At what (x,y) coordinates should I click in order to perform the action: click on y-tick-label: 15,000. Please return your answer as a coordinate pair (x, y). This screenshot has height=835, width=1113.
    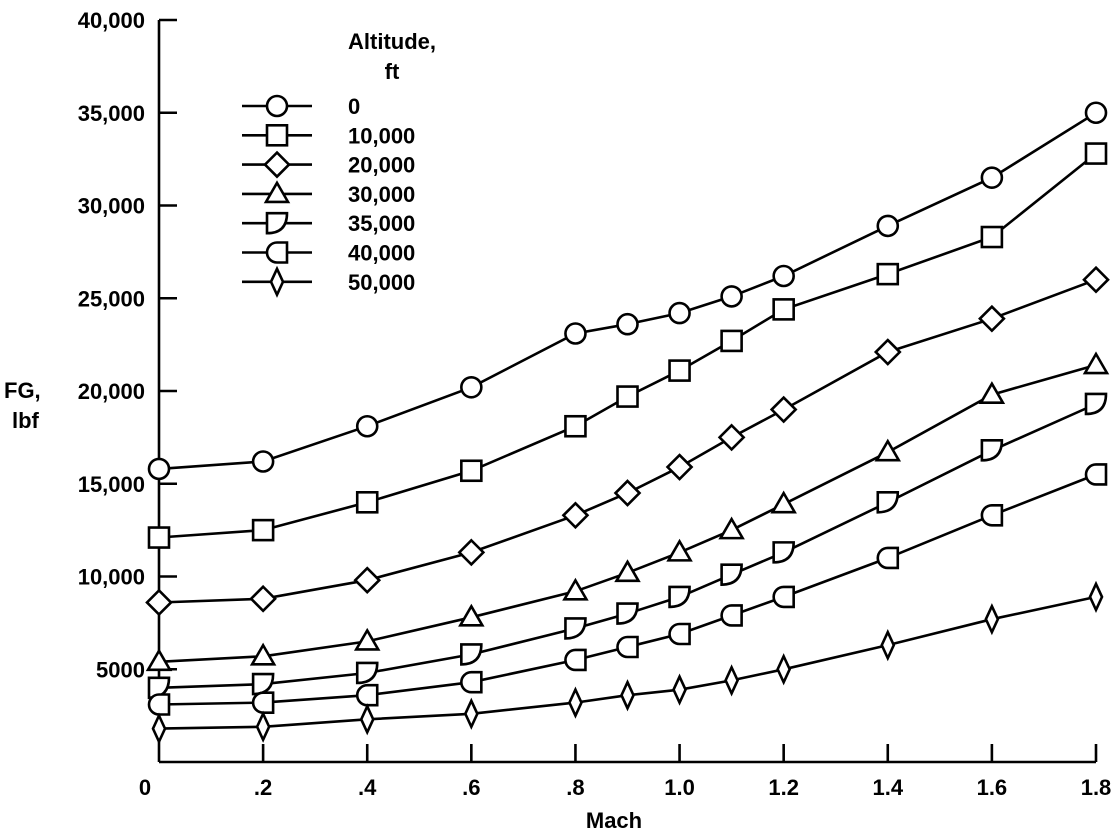
    Looking at the image, I should click on (111, 484).